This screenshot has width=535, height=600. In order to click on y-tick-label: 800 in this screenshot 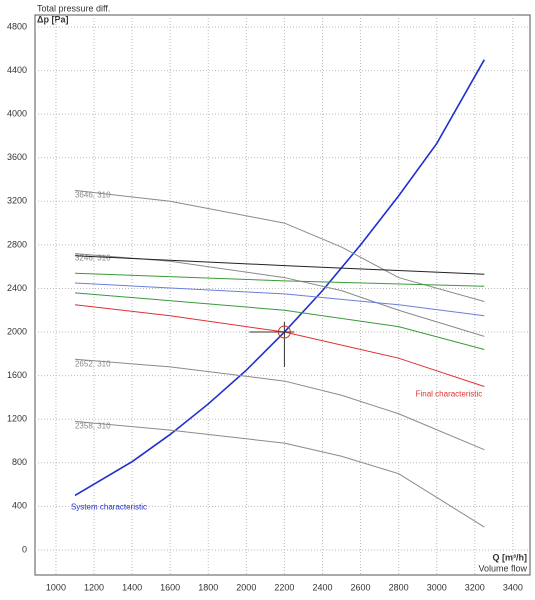, I will do `click(19, 462)`.